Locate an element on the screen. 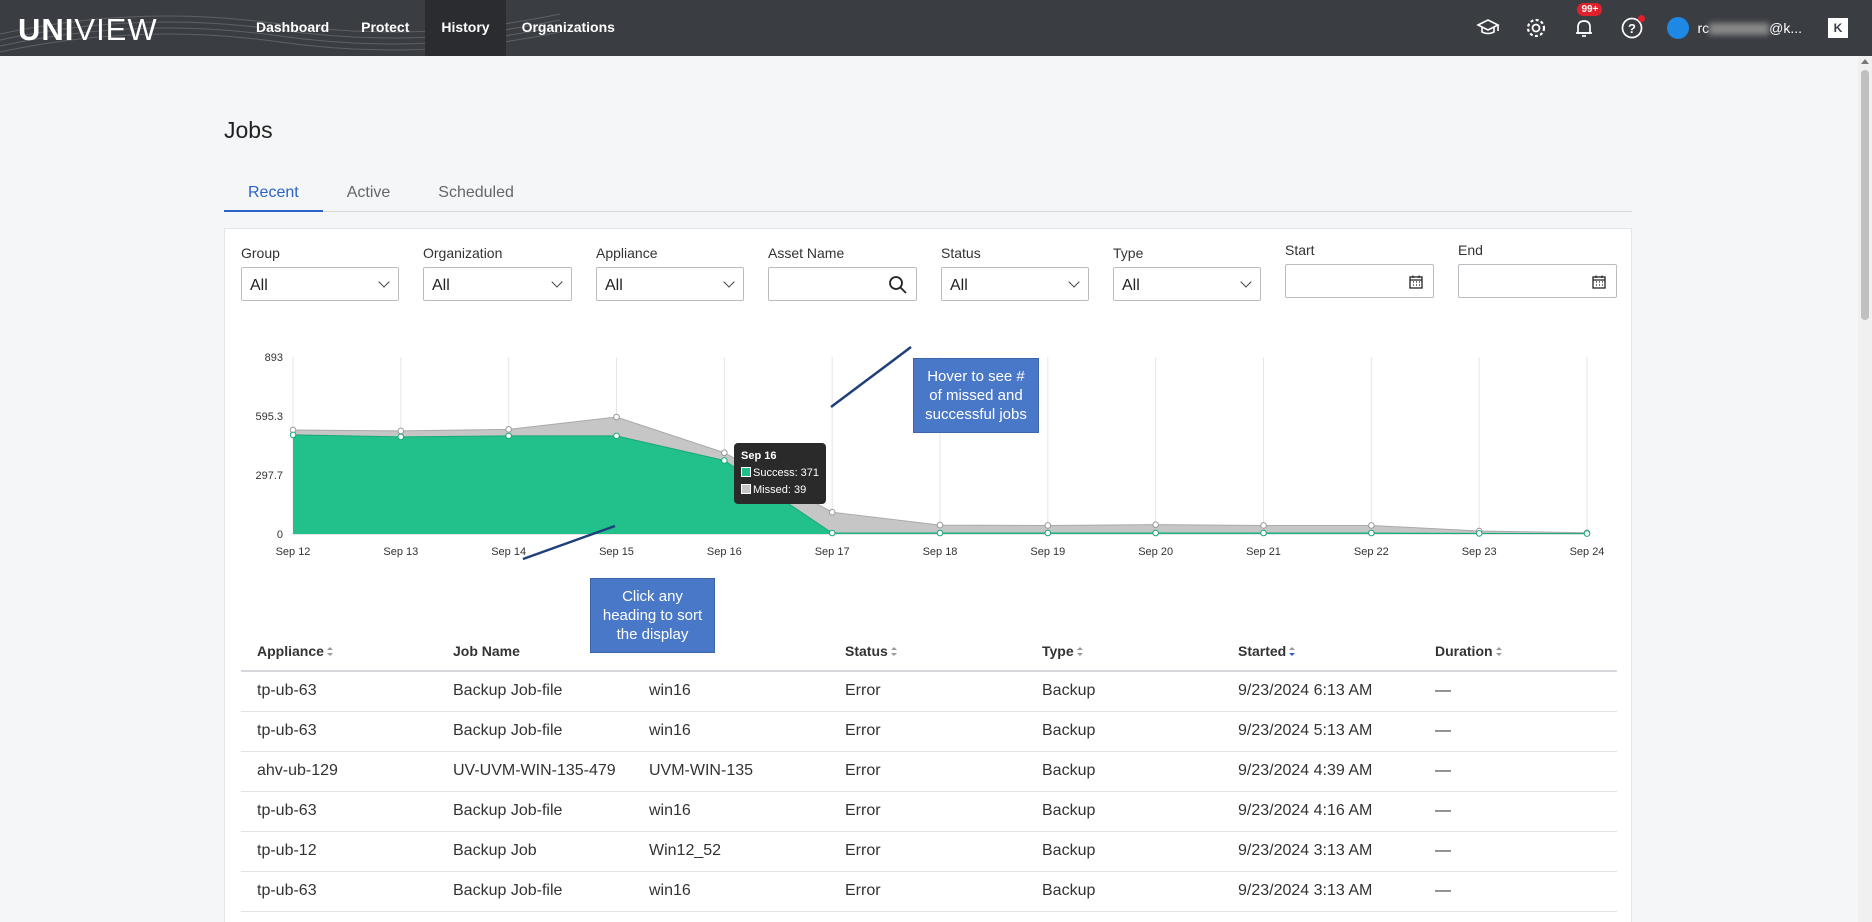  column-header-duration: Duration is located at coordinates (1518, 651).